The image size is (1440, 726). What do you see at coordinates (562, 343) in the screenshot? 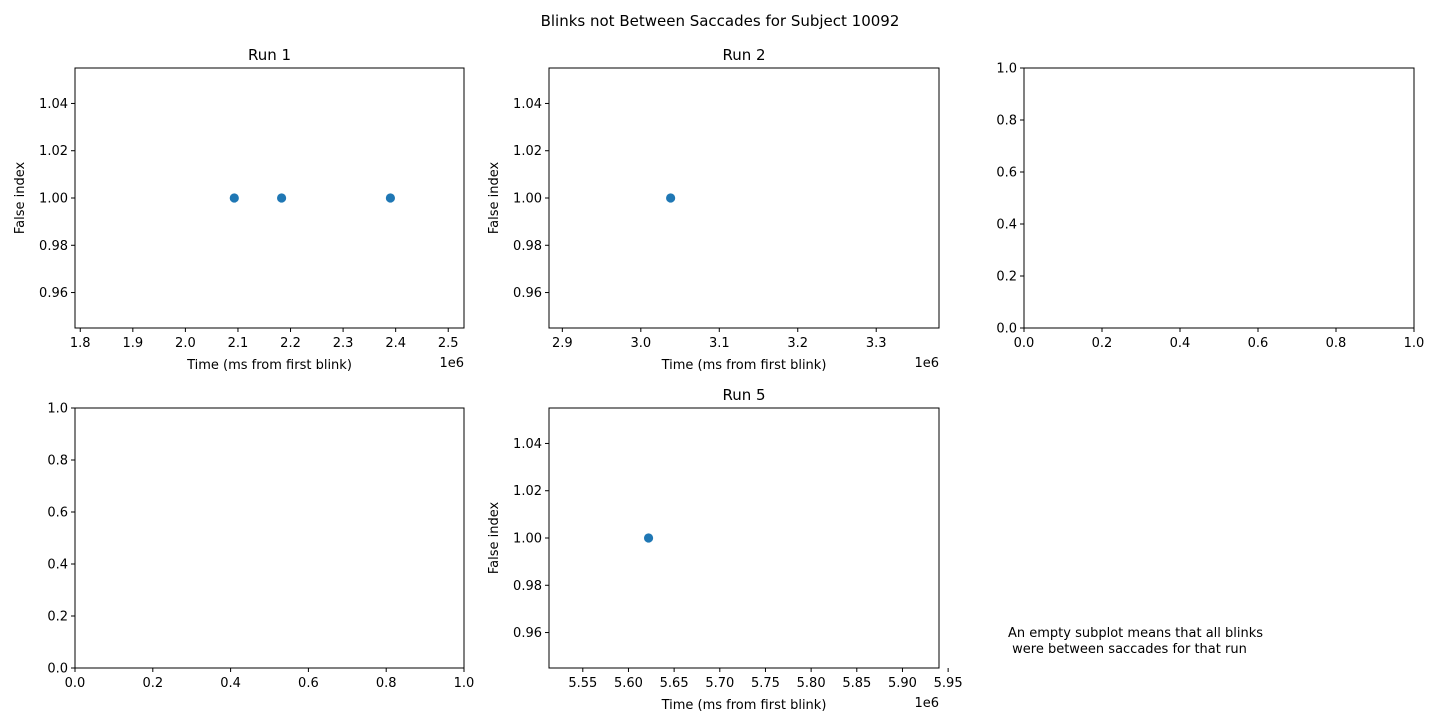
I see `x-tick-label: 2.9` at bounding box center [562, 343].